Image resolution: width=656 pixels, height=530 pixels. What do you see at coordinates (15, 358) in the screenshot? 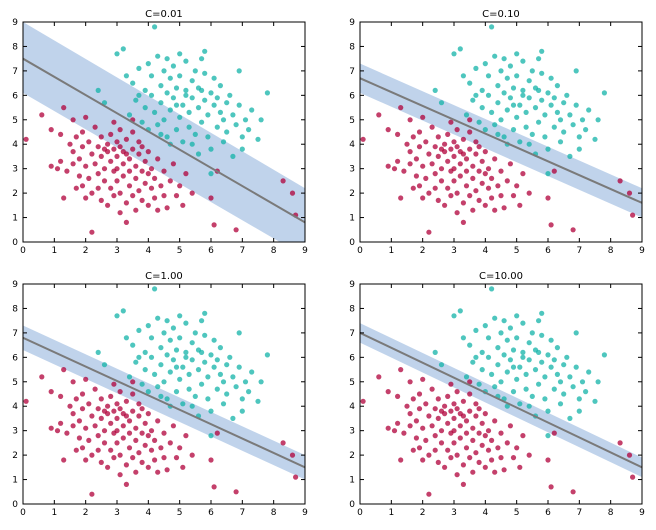
I see `y-tick-label: 6` at bounding box center [15, 358].